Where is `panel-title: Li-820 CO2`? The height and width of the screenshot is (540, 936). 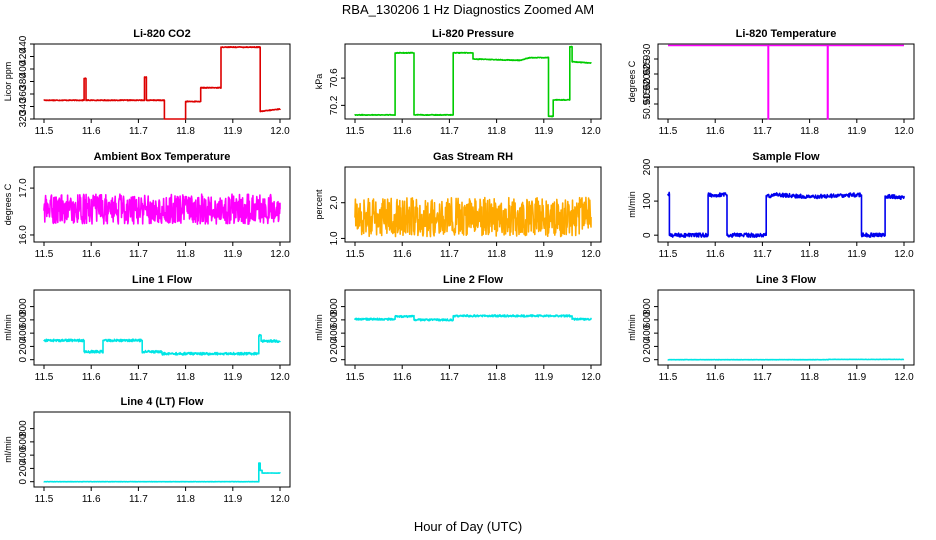 panel-title: Li-820 CO2 is located at coordinates (161, 34).